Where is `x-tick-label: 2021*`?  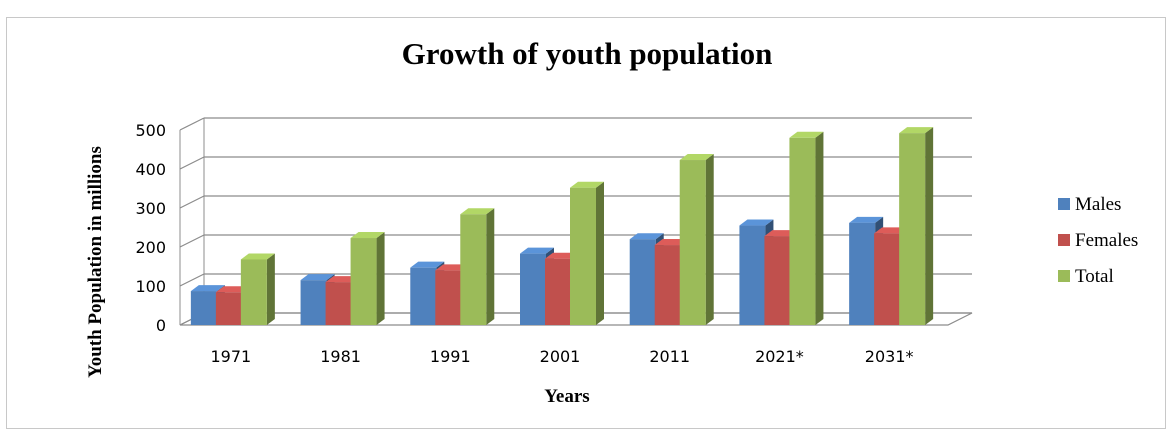 x-tick-label: 2021* is located at coordinates (779, 356).